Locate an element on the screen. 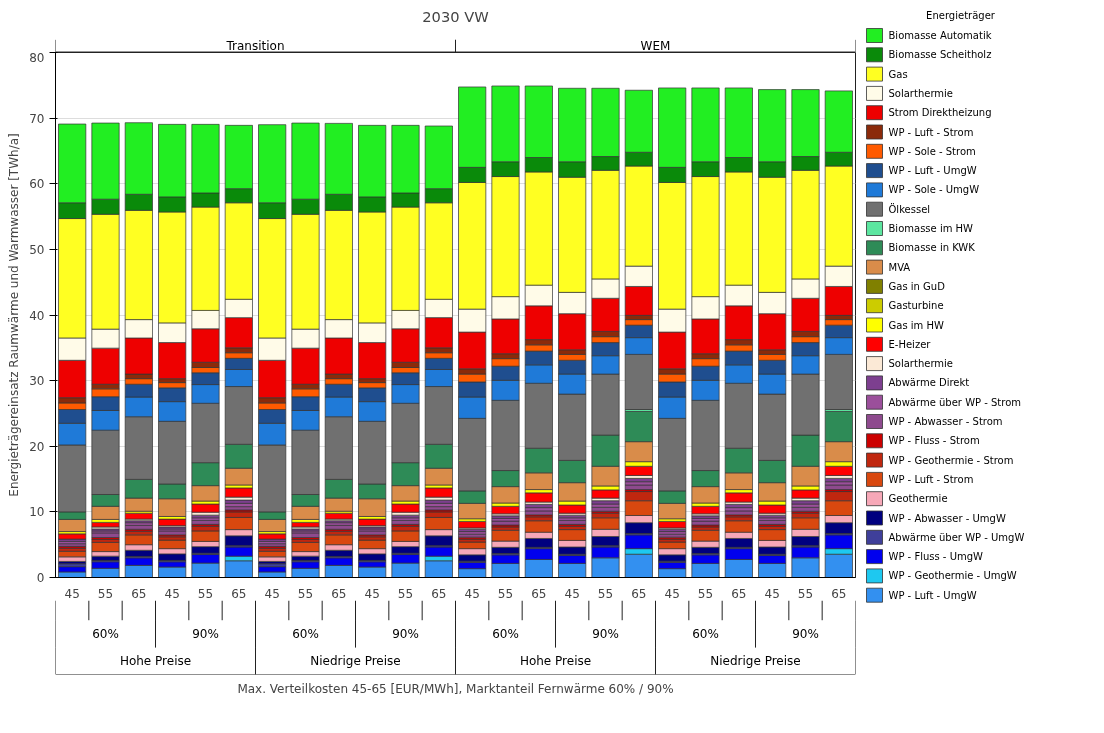 This screenshot has height=733, width=1104. chart-title: 2030 VW is located at coordinates (456, 16).